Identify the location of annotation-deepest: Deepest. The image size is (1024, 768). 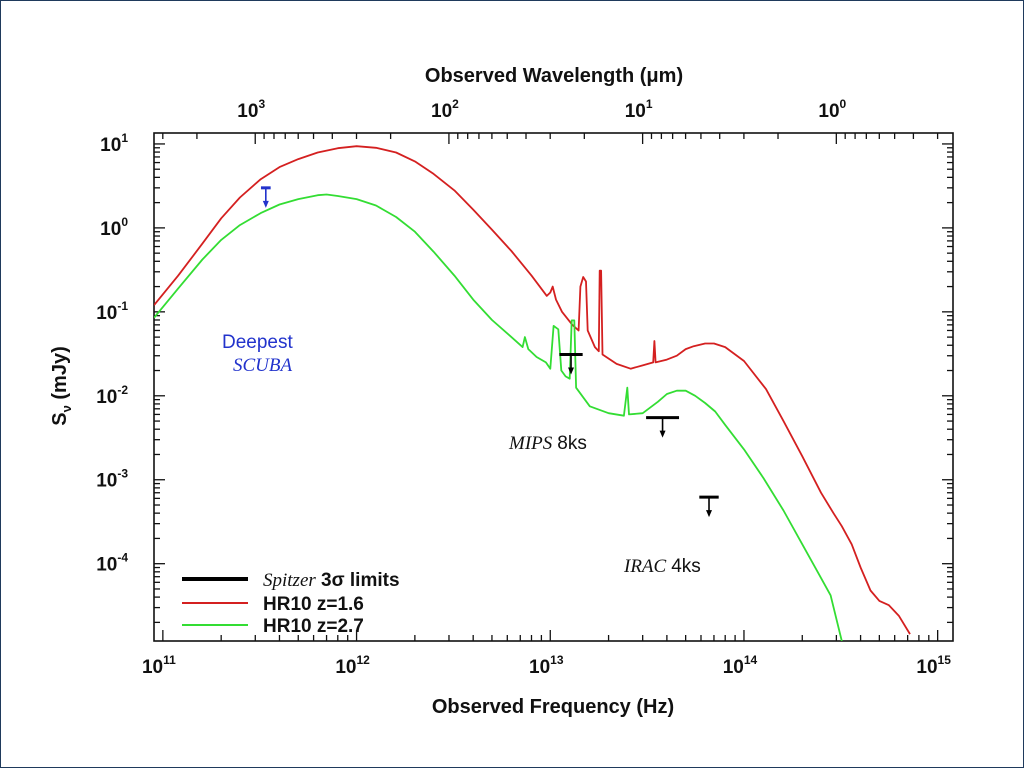
(257, 342).